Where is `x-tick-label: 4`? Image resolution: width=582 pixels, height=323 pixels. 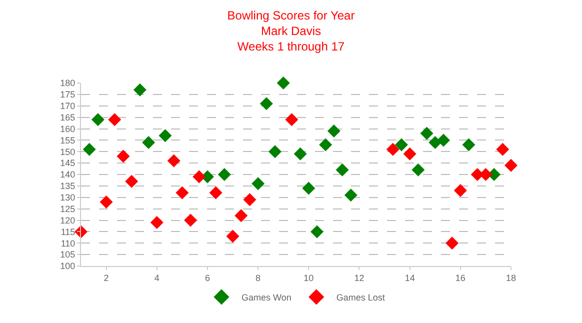 x-tick-label: 4 is located at coordinates (157, 277).